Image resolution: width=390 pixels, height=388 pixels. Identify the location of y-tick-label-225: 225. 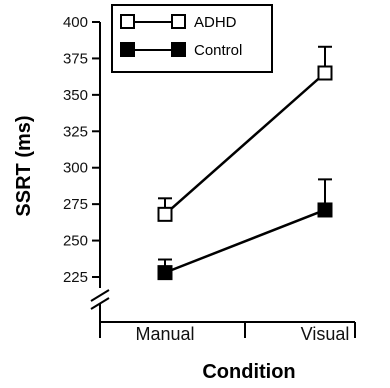
(75, 277).